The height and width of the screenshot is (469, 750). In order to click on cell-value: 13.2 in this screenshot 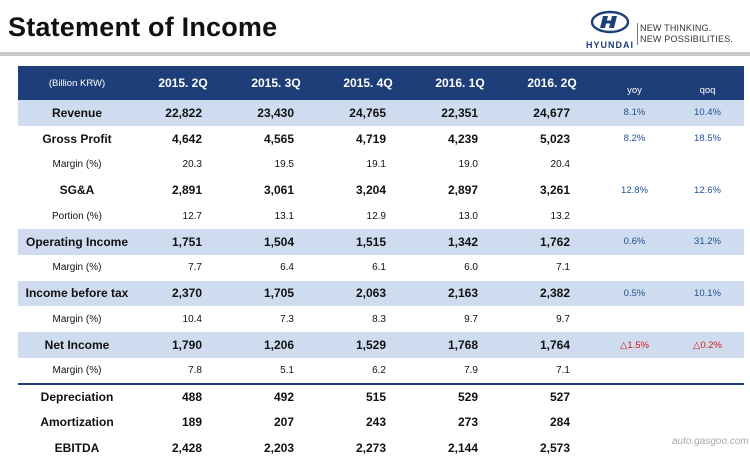, I will do `click(560, 216)`.